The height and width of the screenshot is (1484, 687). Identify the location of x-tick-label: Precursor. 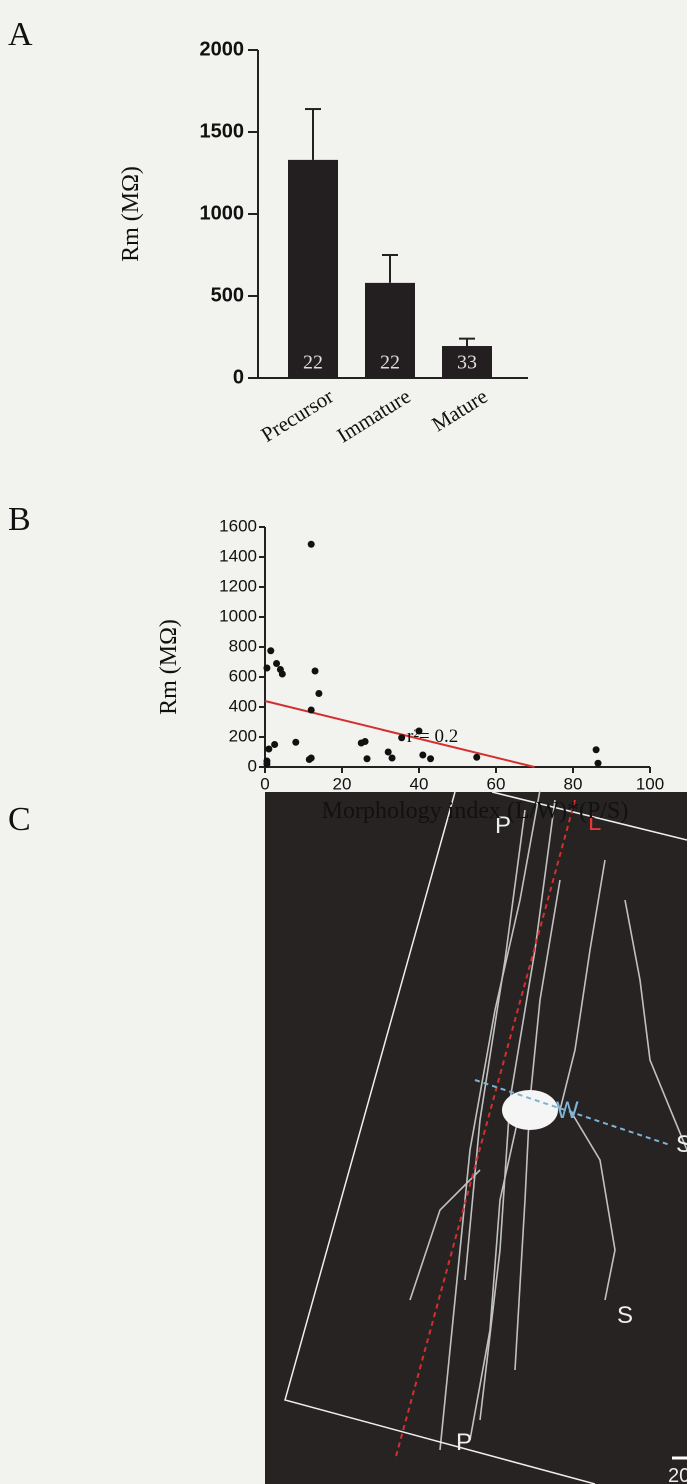
(297, 415).